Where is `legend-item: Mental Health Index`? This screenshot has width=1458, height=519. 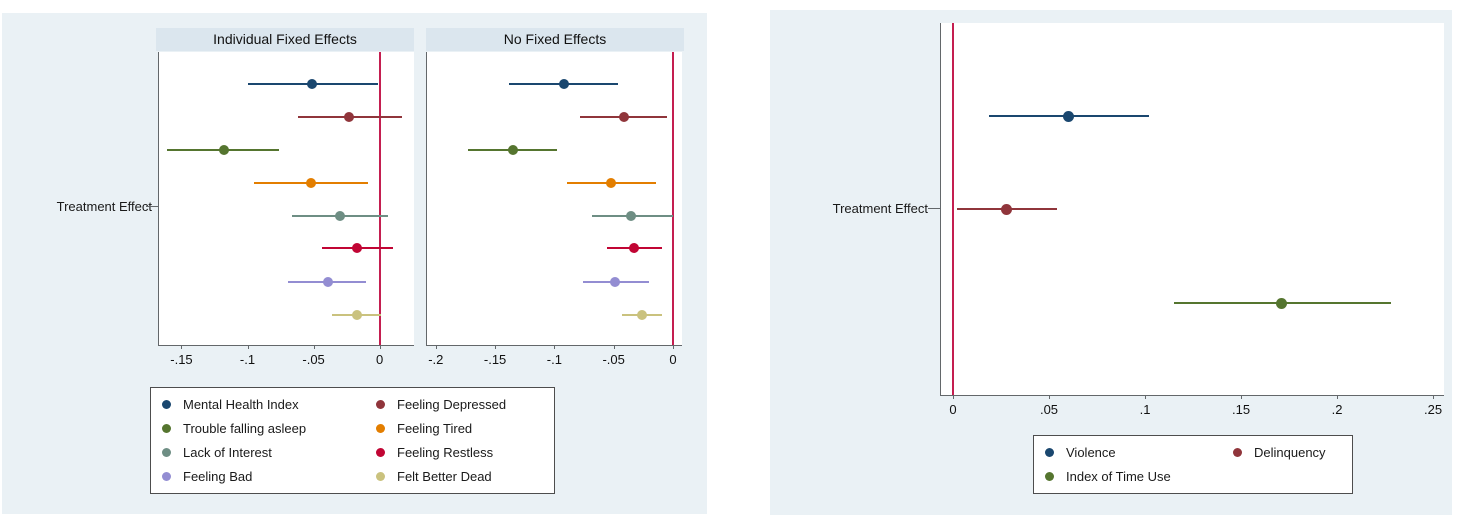 legend-item: Mental Health Index is located at coordinates (269, 405).